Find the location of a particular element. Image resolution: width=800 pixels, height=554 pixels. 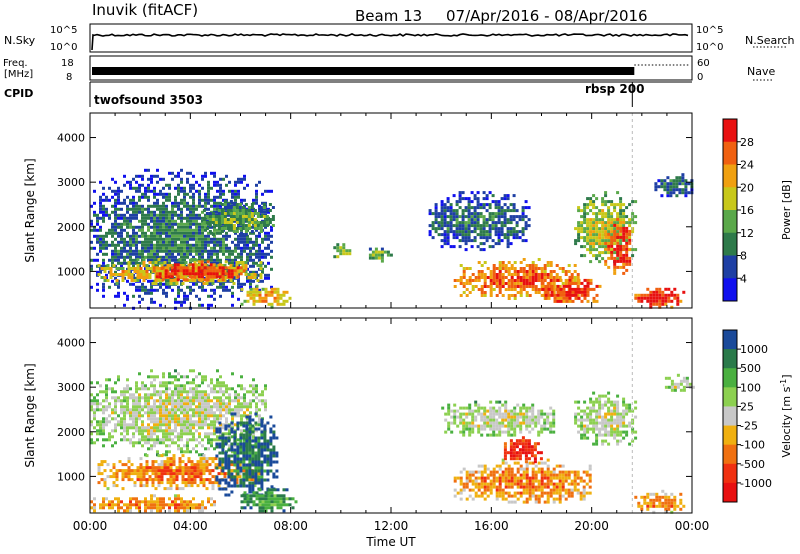

cpid-label: CPID is located at coordinates (18, 93).